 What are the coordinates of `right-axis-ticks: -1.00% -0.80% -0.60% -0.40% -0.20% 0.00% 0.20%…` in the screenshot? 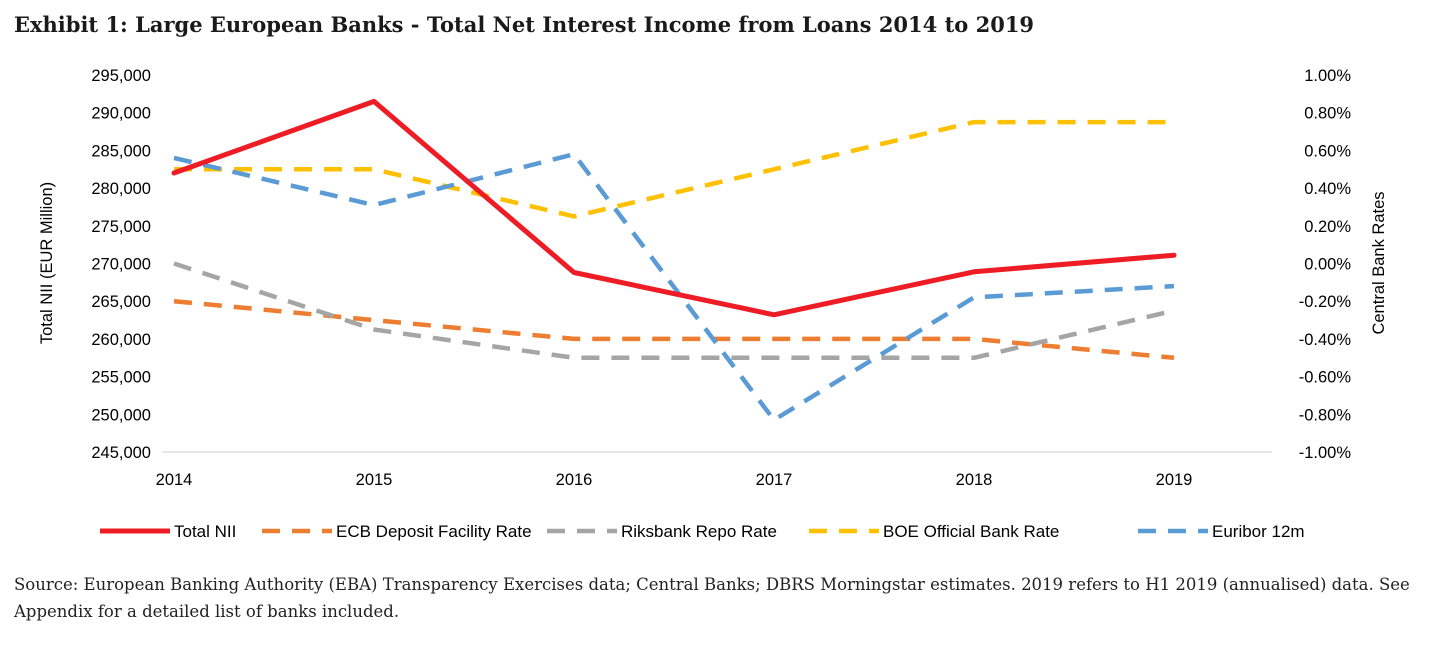 It's located at (1325, 264).